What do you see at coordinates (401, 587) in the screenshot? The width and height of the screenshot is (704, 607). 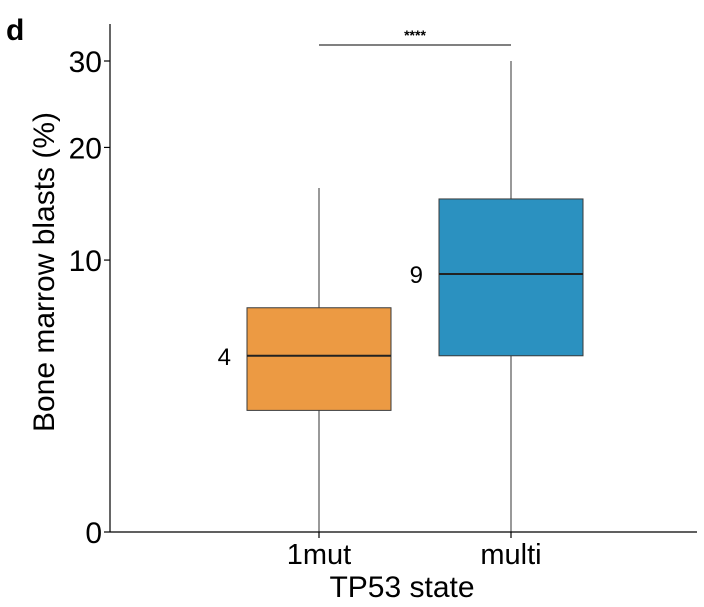 I see `x-axis-title: TP53 state` at bounding box center [401, 587].